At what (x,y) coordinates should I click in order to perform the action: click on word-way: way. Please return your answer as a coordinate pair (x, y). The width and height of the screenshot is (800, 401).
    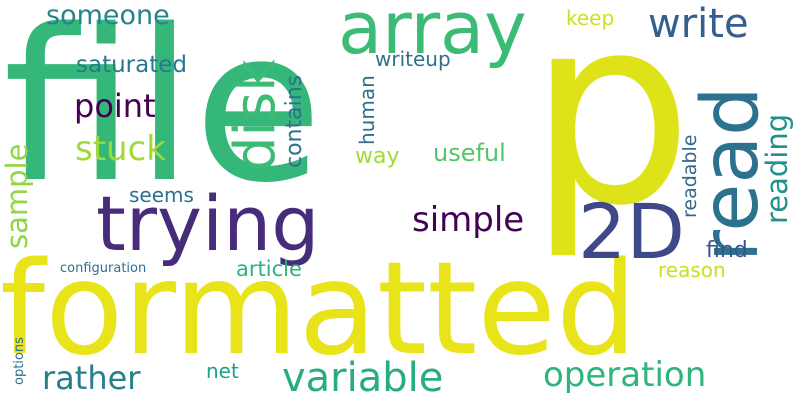
    Looking at the image, I should click on (377, 156).